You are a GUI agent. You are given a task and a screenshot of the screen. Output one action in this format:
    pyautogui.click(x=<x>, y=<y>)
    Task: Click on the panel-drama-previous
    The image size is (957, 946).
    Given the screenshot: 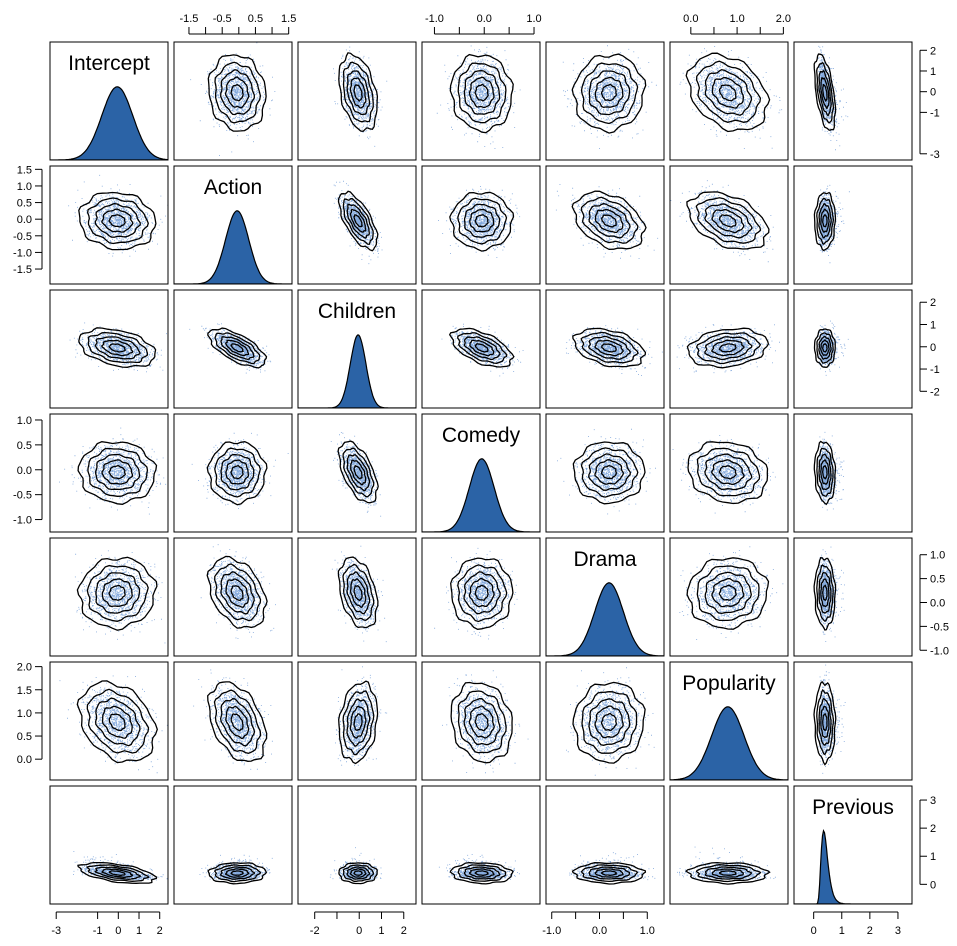 What is the action you would take?
    pyautogui.click(x=853, y=597)
    